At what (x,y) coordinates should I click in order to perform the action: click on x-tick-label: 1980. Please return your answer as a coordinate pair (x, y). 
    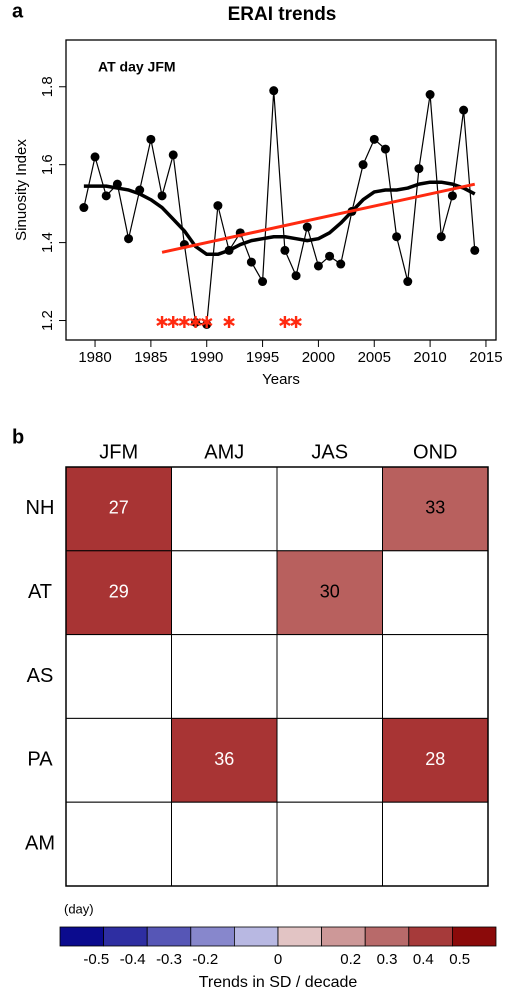
    Looking at the image, I should click on (94, 357).